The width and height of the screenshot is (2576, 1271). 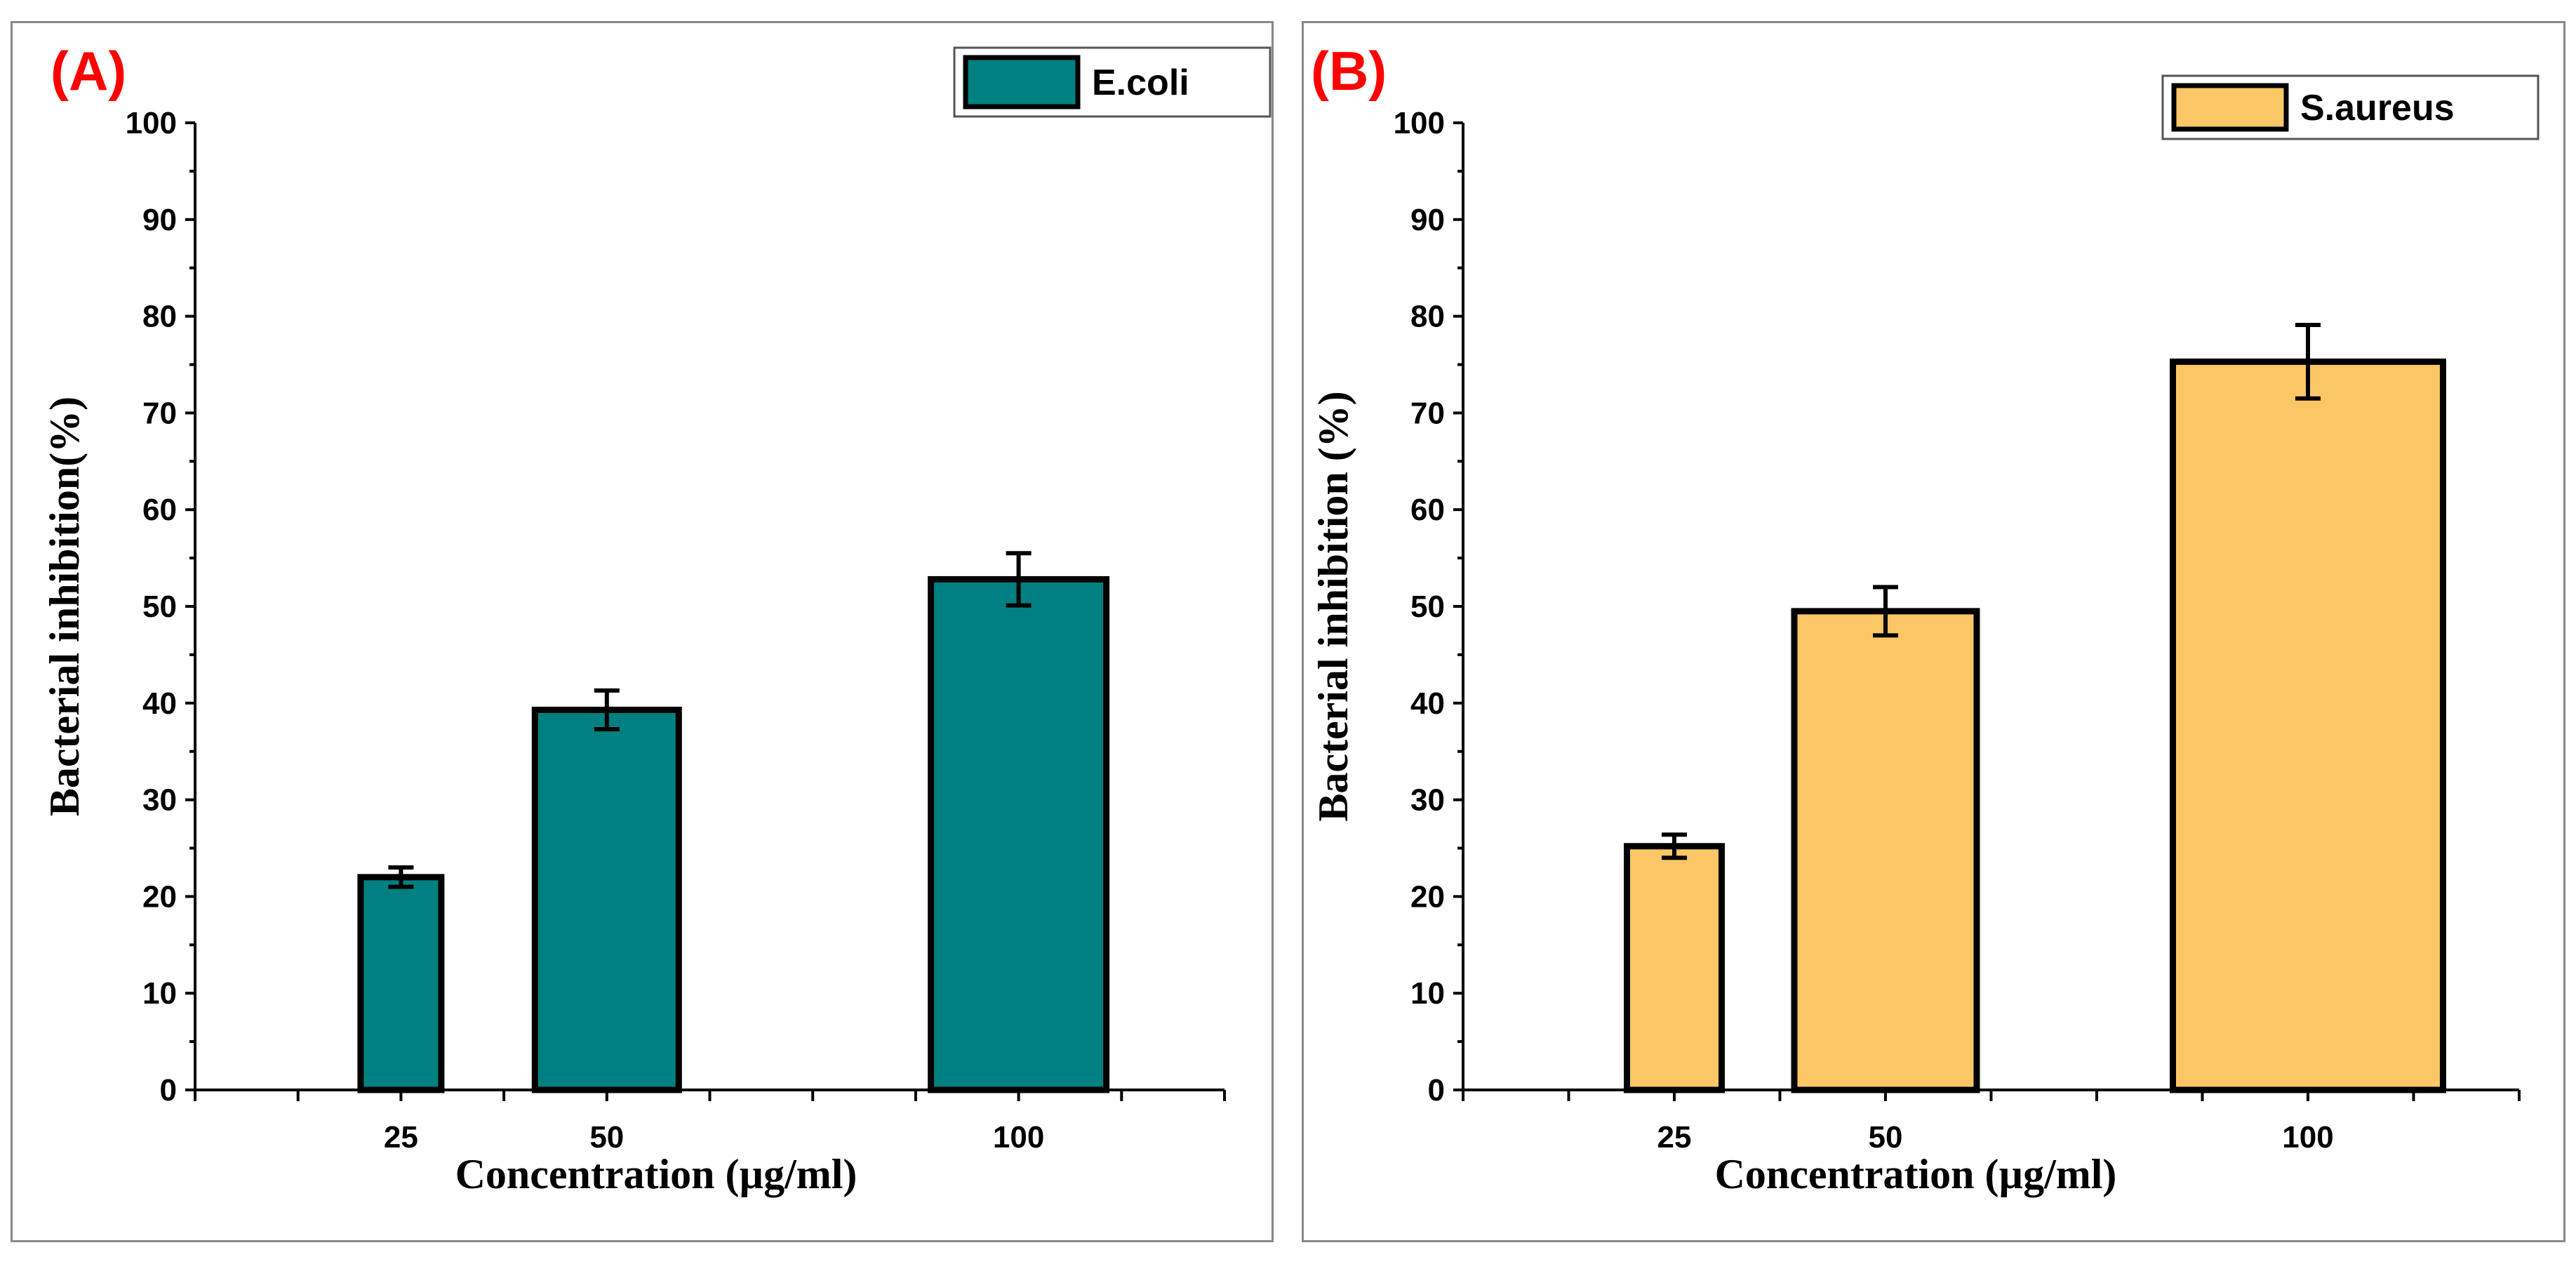 I want to click on y-axis-title: Bacterial inhibition (%), so click(x=1333, y=606).